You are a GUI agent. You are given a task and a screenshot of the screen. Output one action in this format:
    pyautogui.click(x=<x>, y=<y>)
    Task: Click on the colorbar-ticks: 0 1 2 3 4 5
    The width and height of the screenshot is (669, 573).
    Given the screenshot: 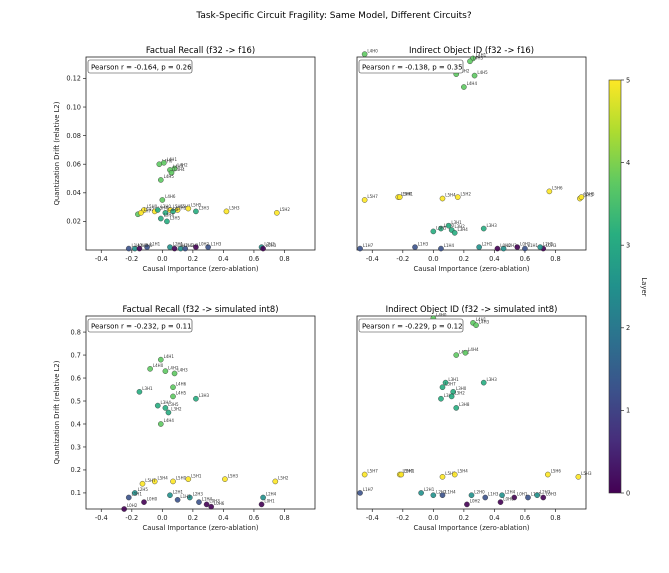 What is the action you would take?
    pyautogui.click(x=625, y=286)
    